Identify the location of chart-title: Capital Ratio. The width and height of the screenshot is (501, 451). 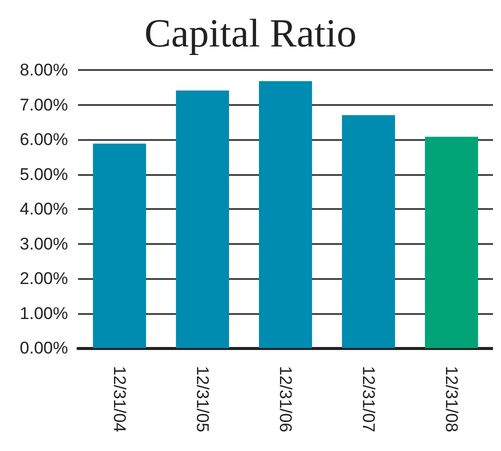
(250, 33).